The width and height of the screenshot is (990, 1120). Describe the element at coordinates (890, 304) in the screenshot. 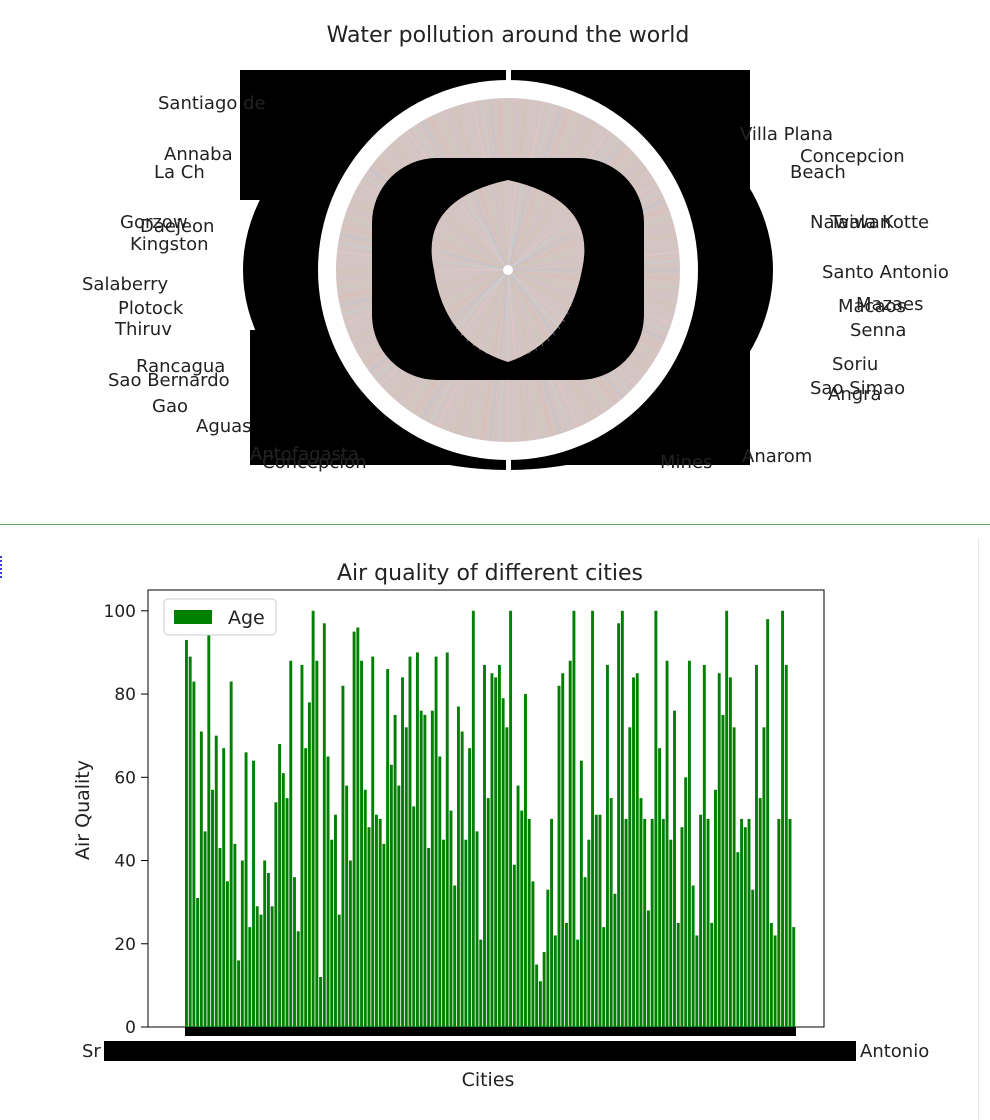

I see `pie-slice-label: Mazaes` at that location.